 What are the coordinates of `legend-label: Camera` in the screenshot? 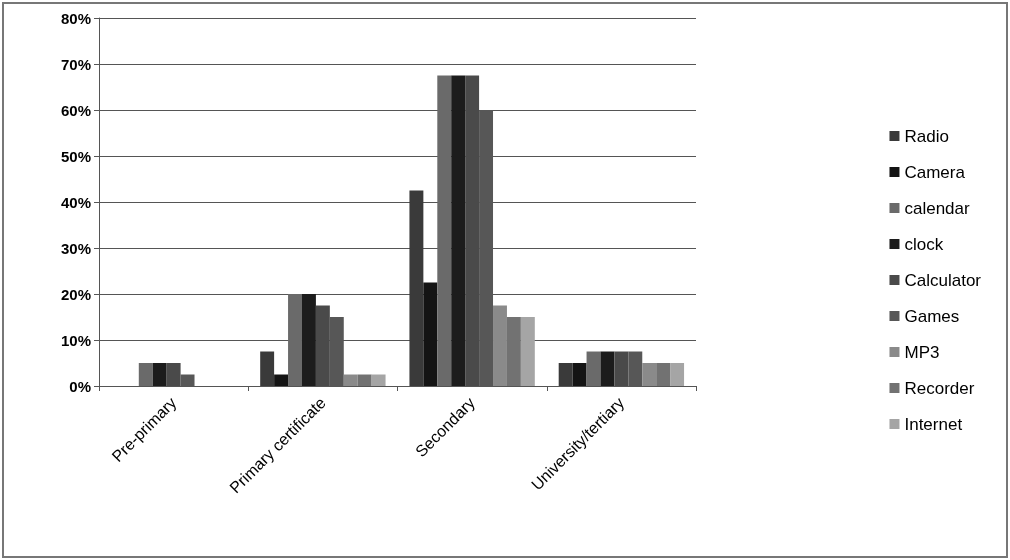 It's located at (935, 172).